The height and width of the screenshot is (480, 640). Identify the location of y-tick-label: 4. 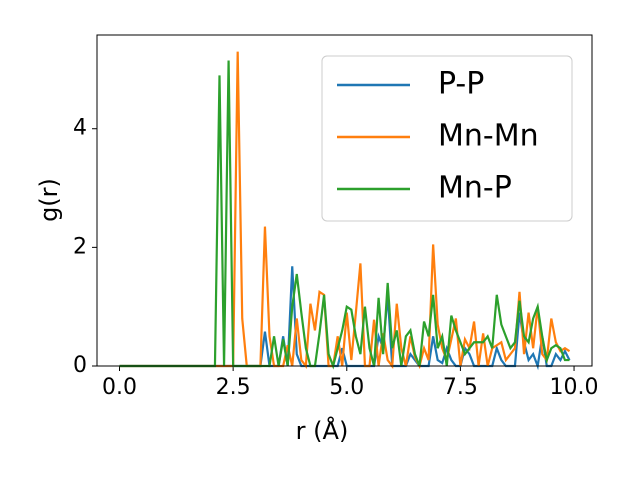
(80, 128).